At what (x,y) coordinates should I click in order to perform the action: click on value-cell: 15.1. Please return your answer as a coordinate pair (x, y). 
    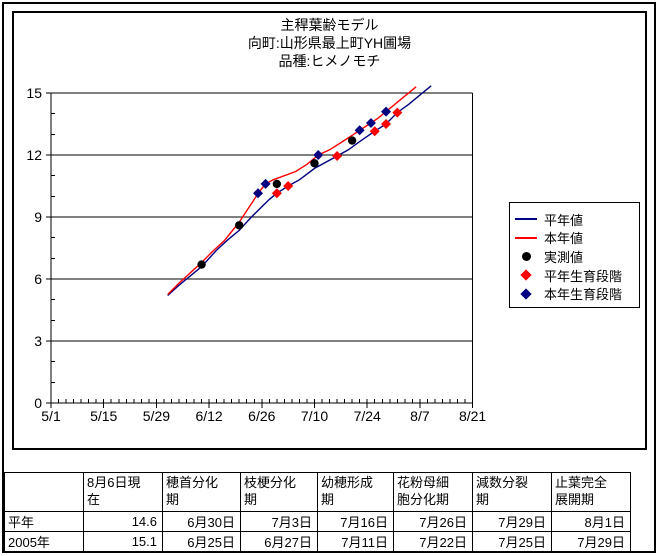
    Looking at the image, I should click on (123, 541).